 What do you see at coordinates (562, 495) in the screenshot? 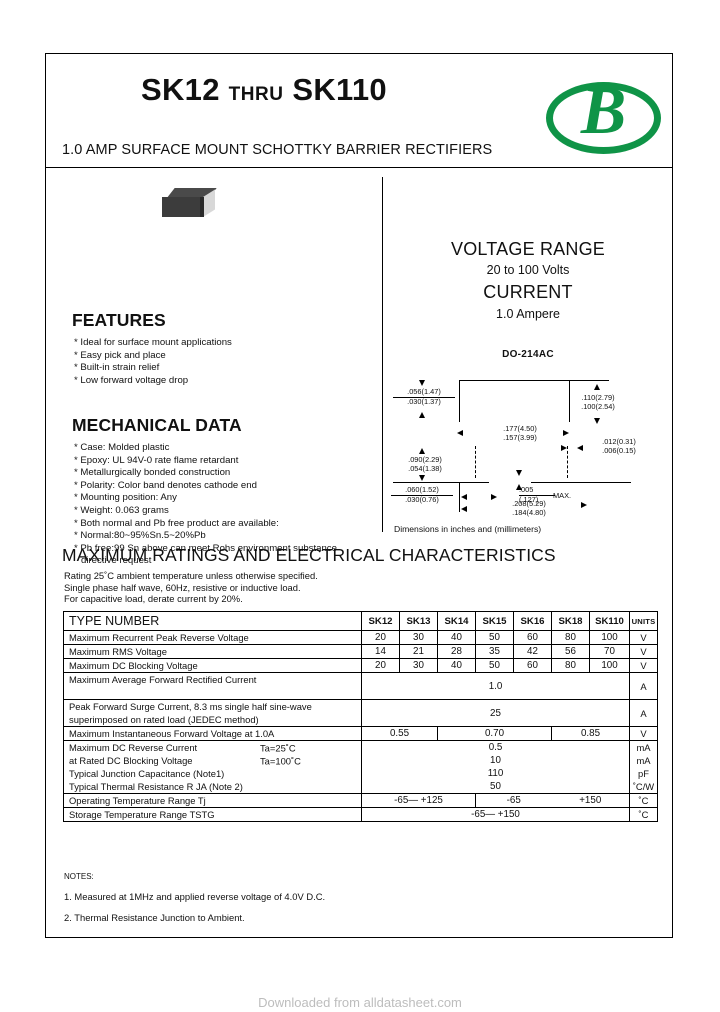
I see `dim-max-suffix: MAX.` at bounding box center [562, 495].